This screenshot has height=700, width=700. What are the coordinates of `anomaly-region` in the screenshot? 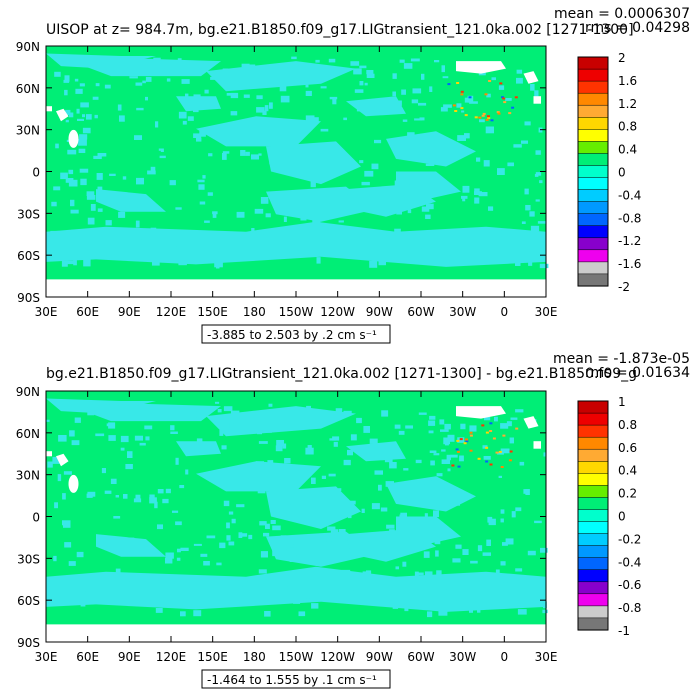 It's located at (296, 244).